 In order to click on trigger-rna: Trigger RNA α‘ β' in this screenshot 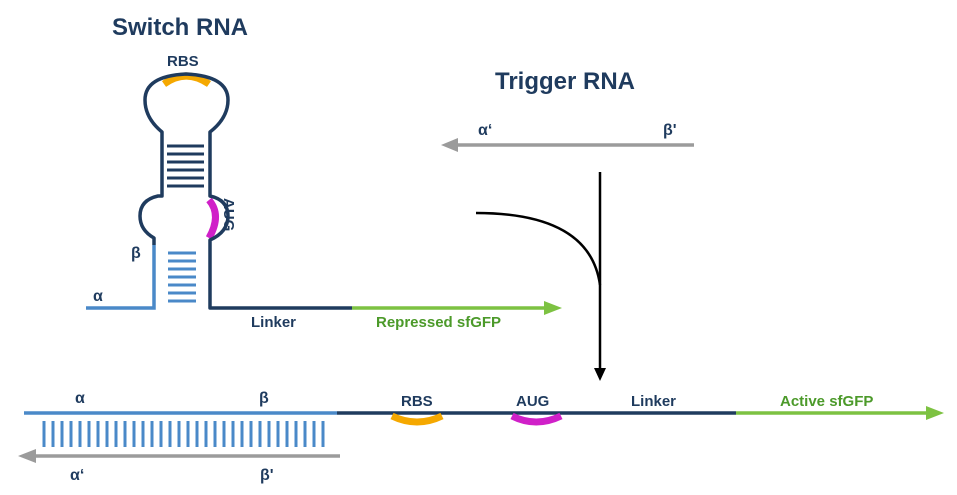, I will do `click(567, 110)`.